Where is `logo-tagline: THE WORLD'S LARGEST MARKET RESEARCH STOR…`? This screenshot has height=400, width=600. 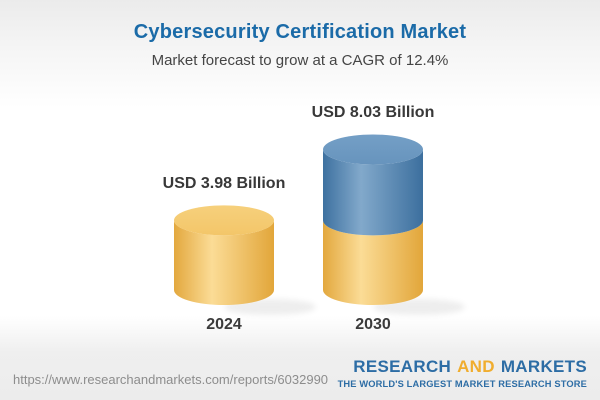
logo-tagline: THE WORLD'S LARGEST MARKET RESEARCH STOR… is located at coordinates (462, 384).